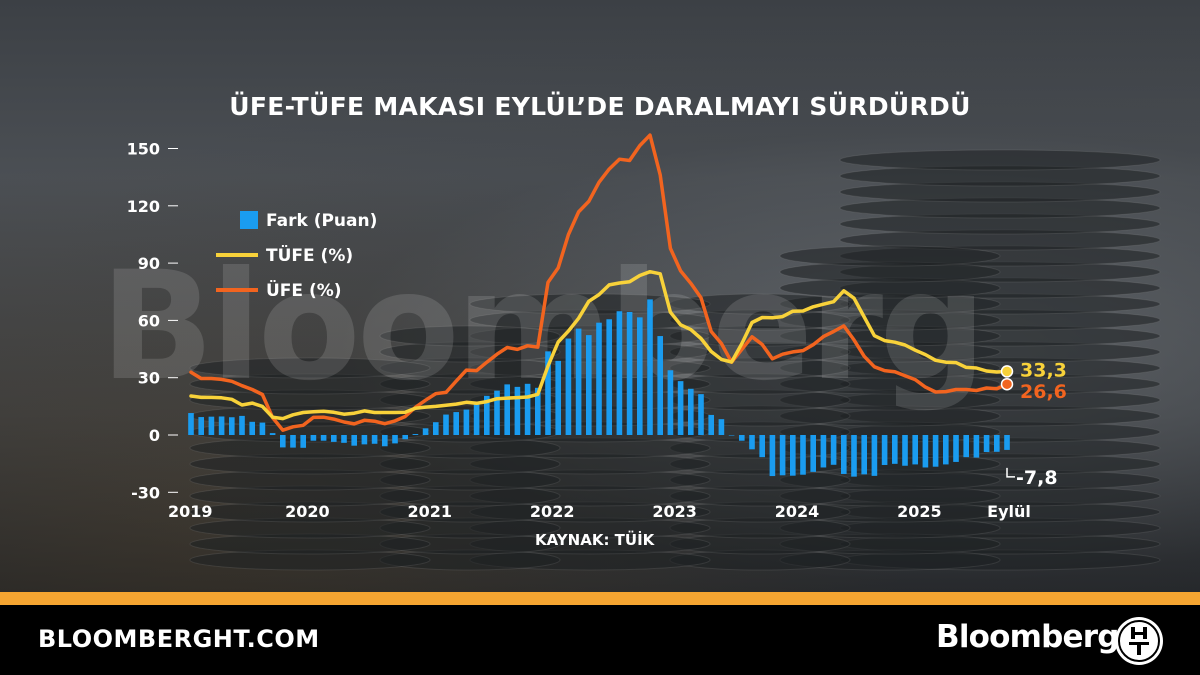  What do you see at coordinates (600, 598) in the screenshot?
I see `orange-band` at bounding box center [600, 598].